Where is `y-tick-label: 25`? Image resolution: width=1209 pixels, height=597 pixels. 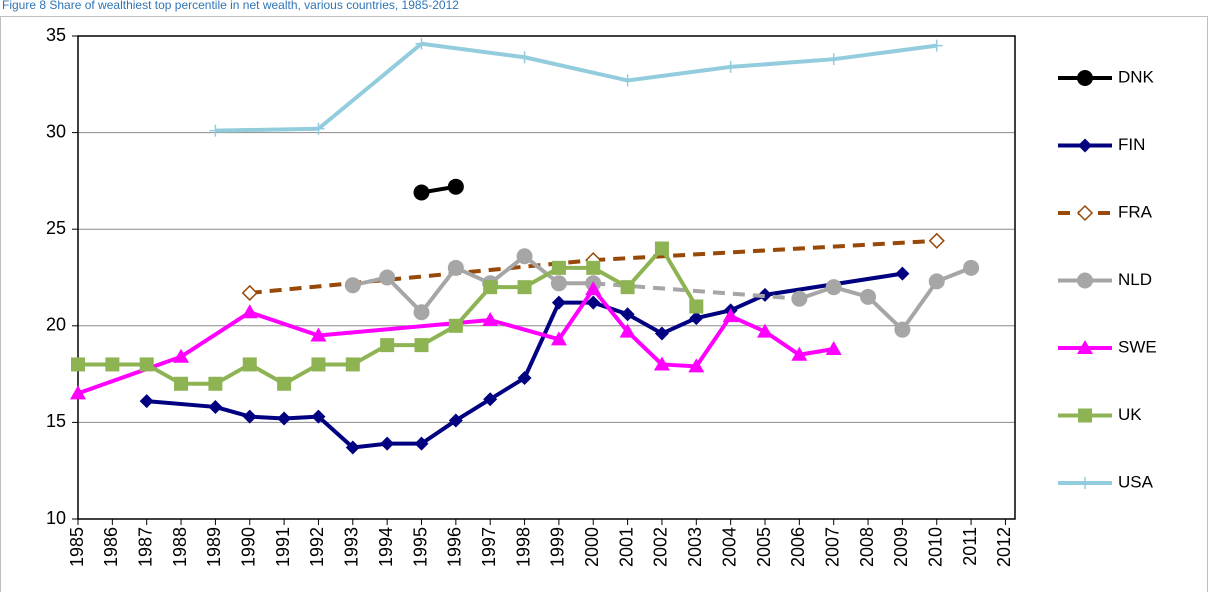
y-tick-label: 25 is located at coordinates (56, 228).